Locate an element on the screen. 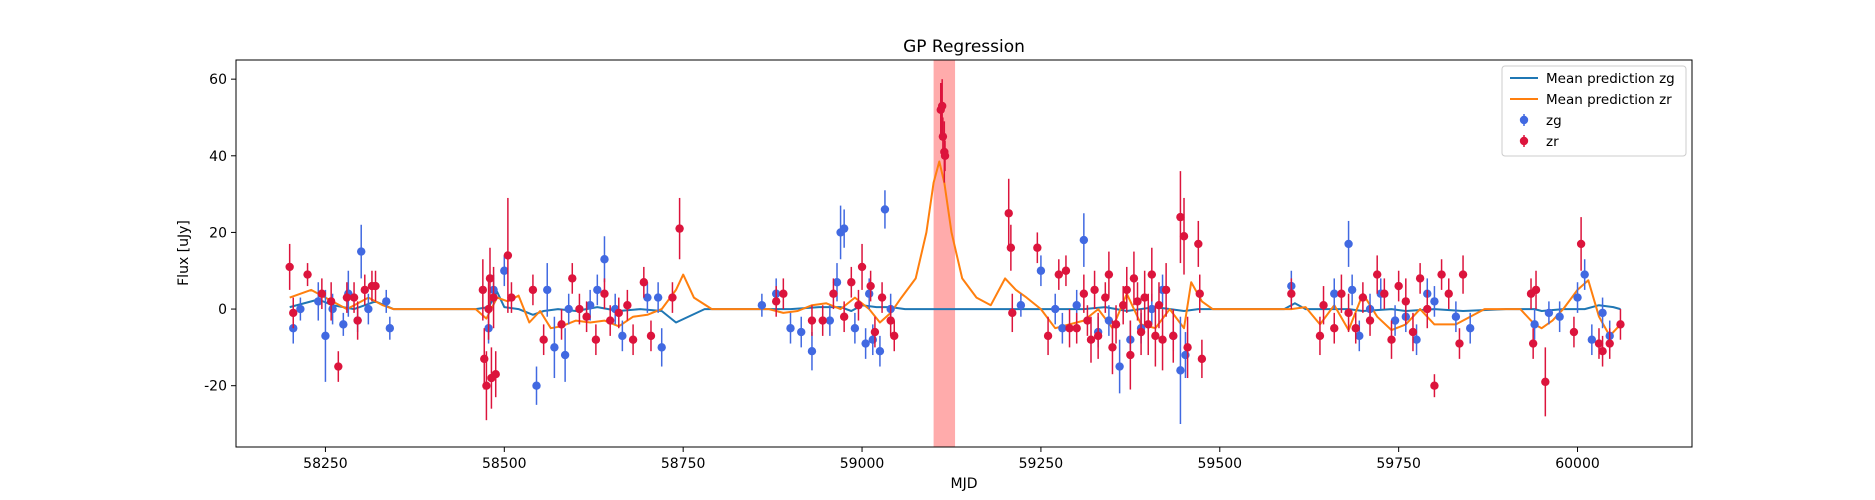 The width and height of the screenshot is (1875, 500). x-tick-label: 60000 is located at coordinates (1577, 464).